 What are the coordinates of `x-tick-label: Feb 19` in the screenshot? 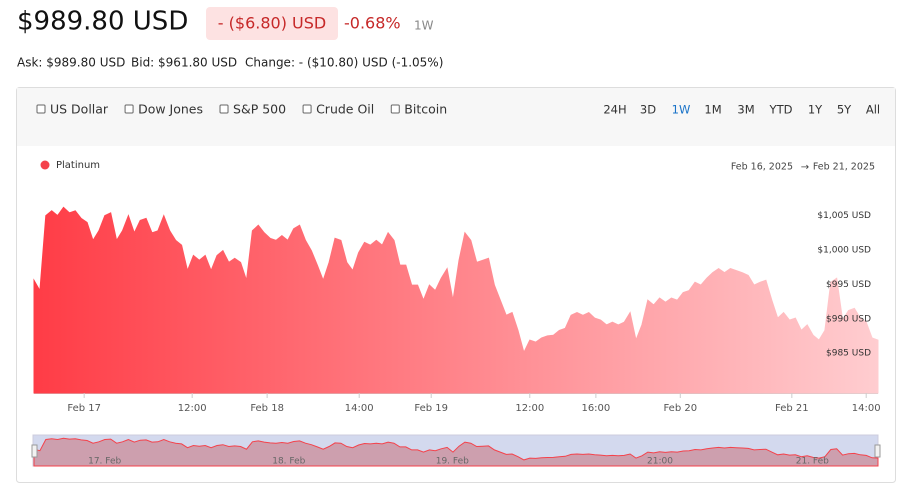 It's located at (431, 408).